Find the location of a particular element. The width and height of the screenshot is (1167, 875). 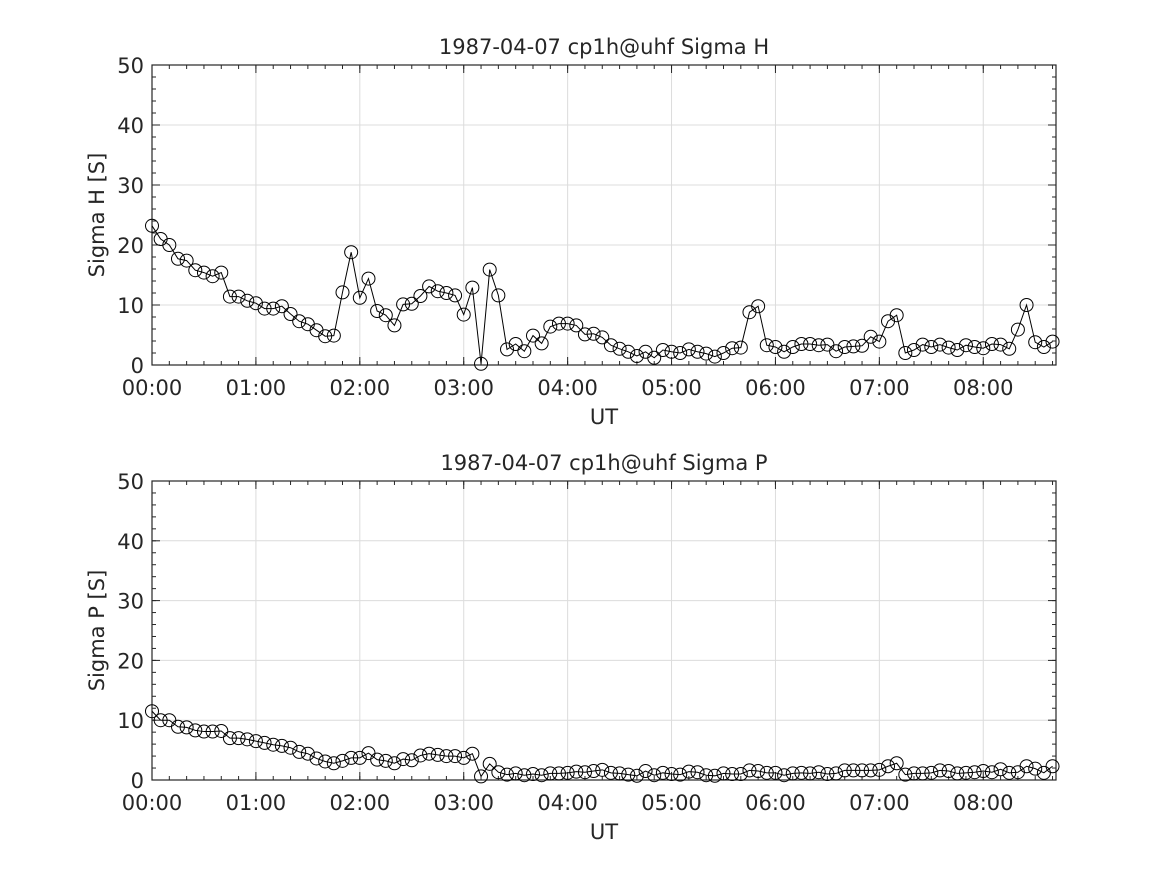

x-tick-label: 08:00 is located at coordinates (983, 803).